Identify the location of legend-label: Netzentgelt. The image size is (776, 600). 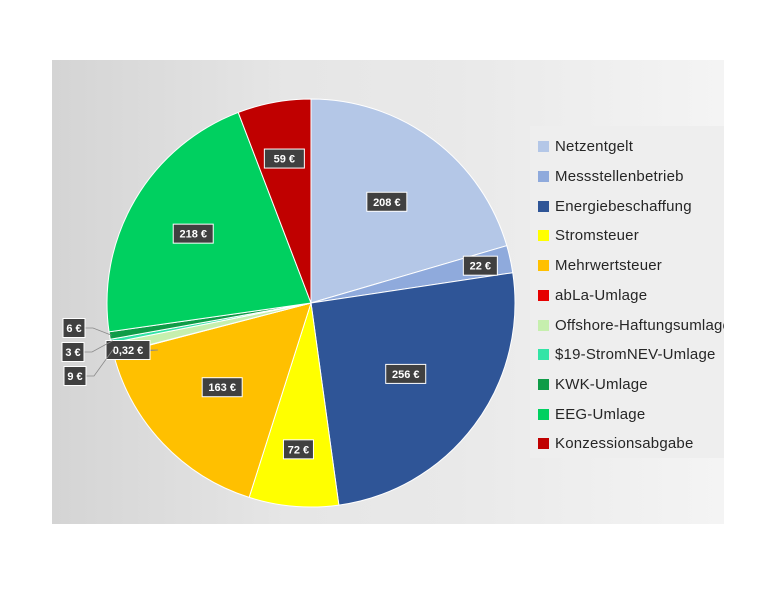
(594, 146).